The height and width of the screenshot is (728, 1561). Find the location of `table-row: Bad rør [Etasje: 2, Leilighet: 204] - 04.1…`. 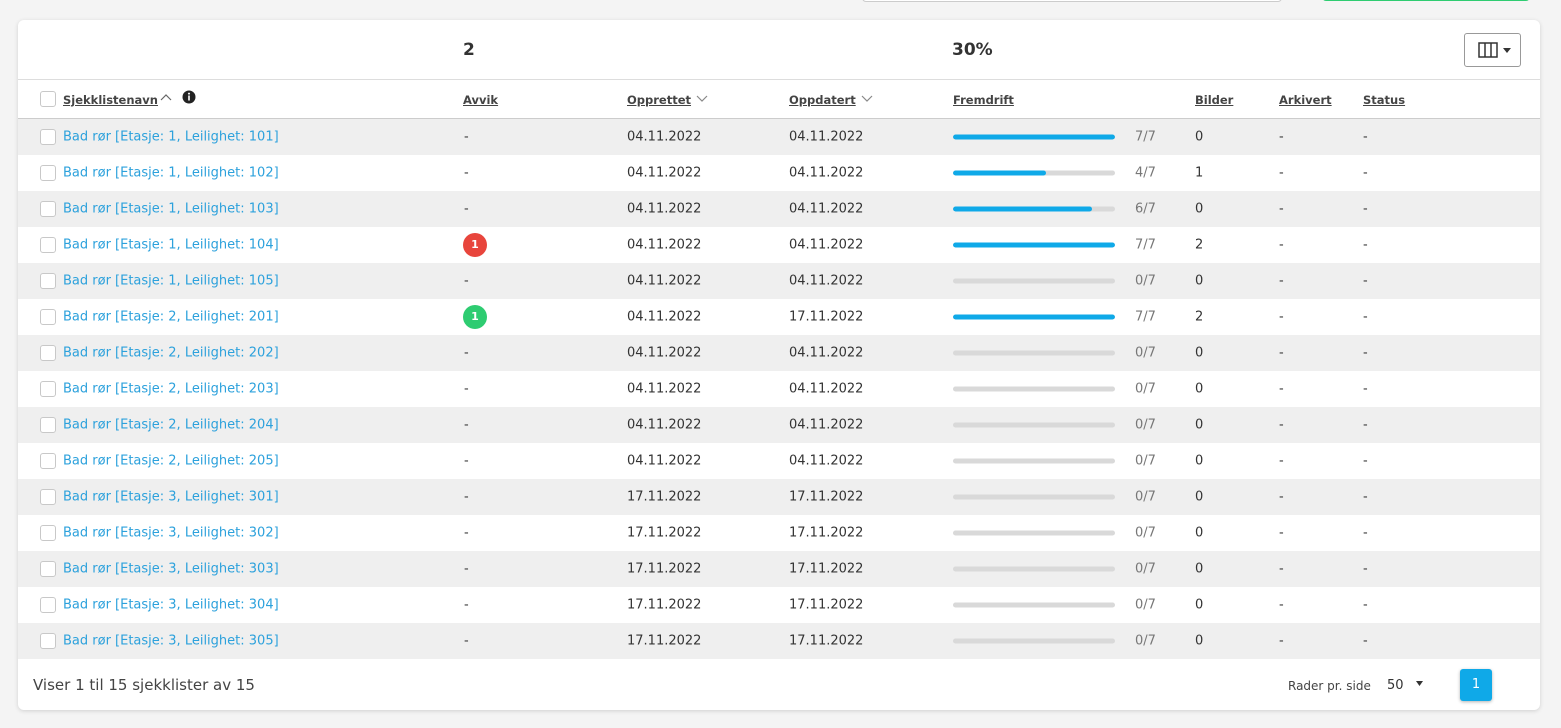

table-row: Bad rør [Etasje: 2, Leilighet: 204] - 04.1… is located at coordinates (779, 425).